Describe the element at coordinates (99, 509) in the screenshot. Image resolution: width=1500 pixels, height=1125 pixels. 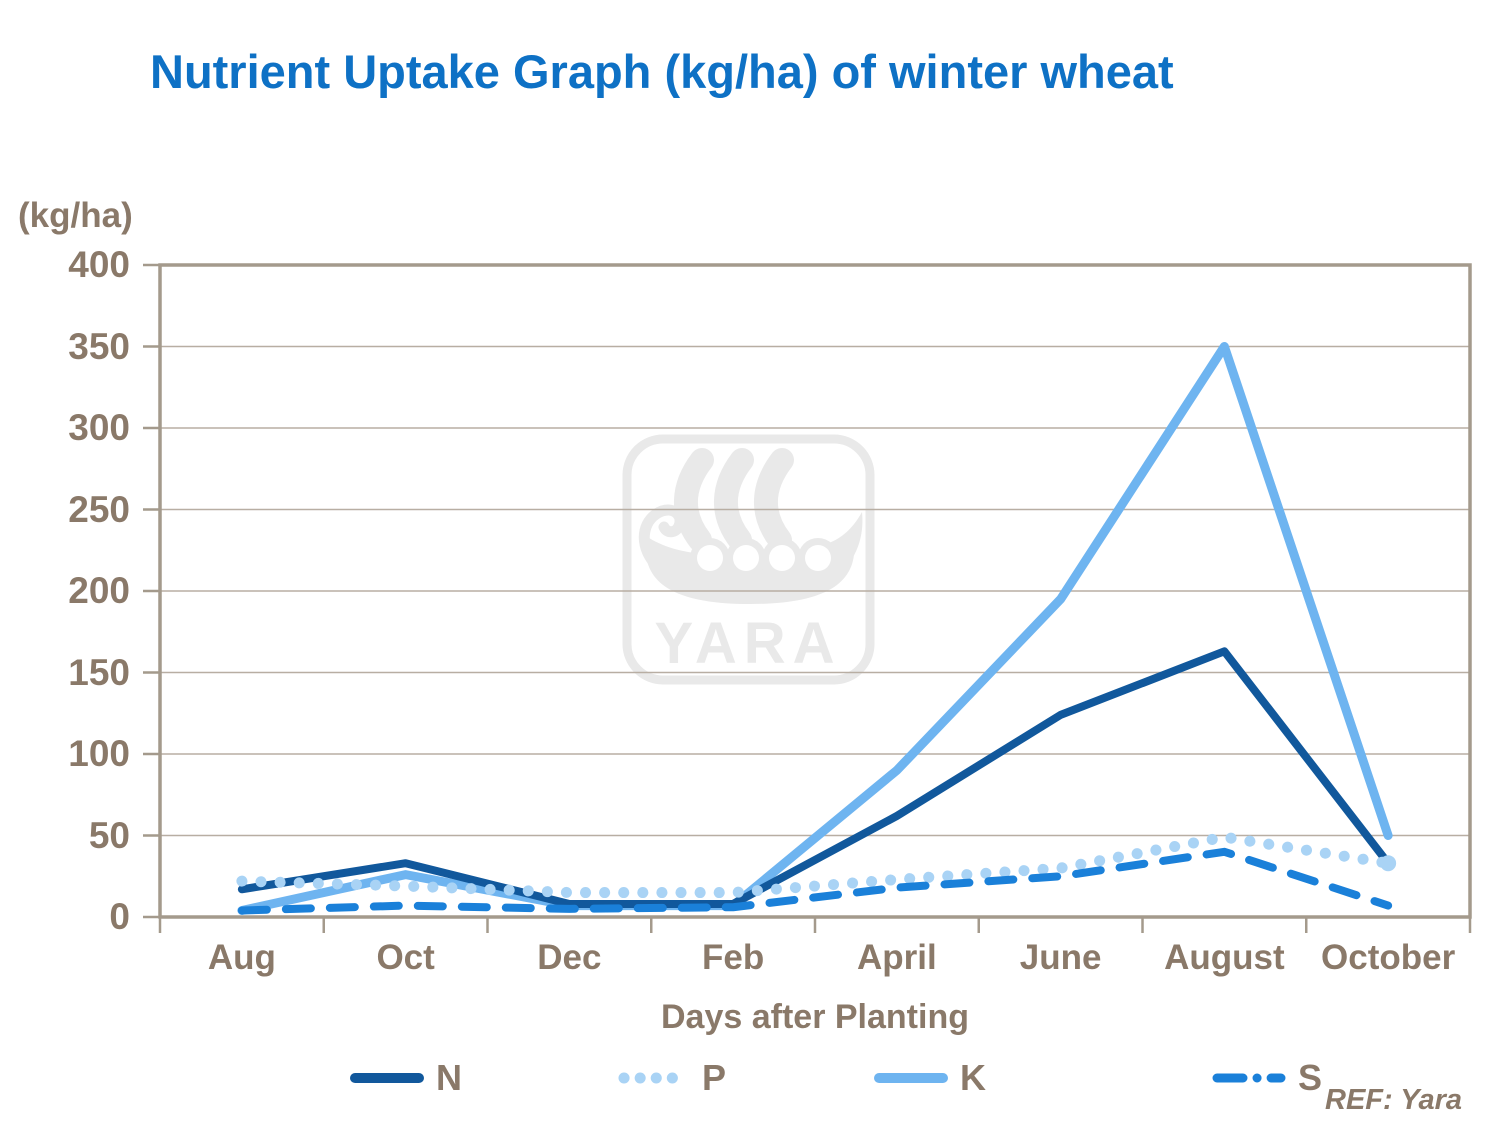
I see `y-tick-label: 250` at that location.